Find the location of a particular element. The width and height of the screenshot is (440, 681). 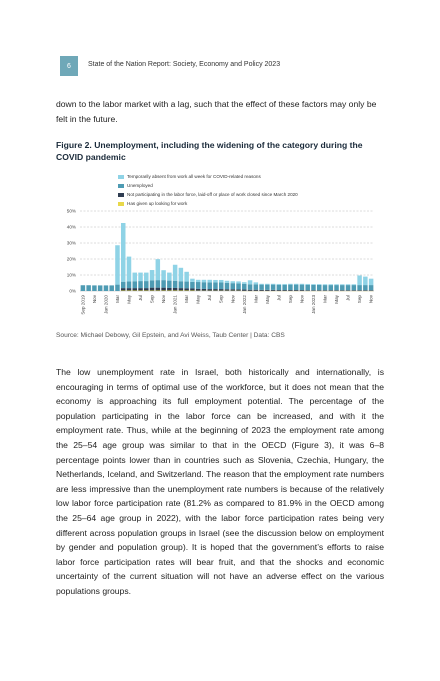

y-tick-label: 20% is located at coordinates (71, 259).